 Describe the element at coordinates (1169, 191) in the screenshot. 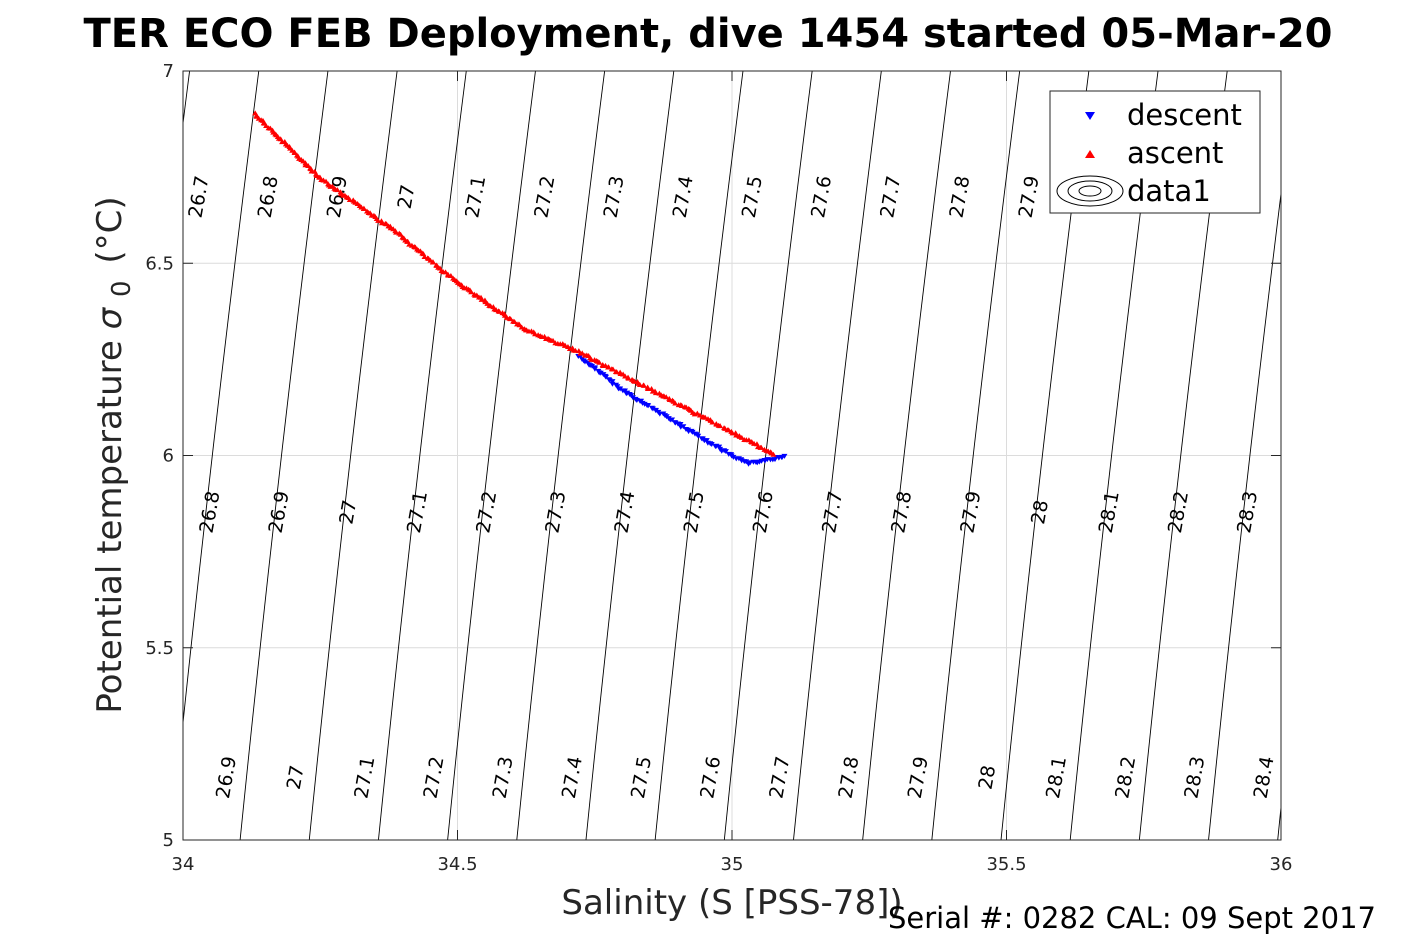

I see `legend-data1-label: data1` at that location.